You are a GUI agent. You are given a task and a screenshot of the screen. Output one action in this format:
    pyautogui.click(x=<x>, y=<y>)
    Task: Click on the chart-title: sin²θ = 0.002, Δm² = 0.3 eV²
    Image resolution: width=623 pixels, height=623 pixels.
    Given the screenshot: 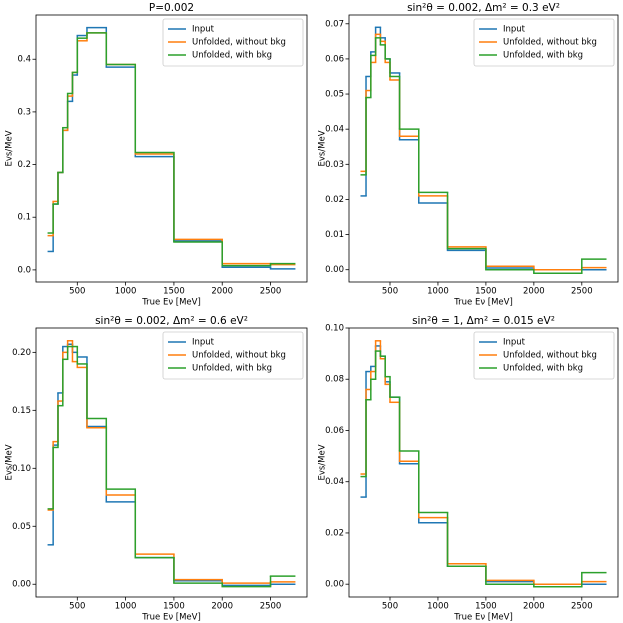 What is the action you would take?
    pyautogui.click(x=483, y=8)
    